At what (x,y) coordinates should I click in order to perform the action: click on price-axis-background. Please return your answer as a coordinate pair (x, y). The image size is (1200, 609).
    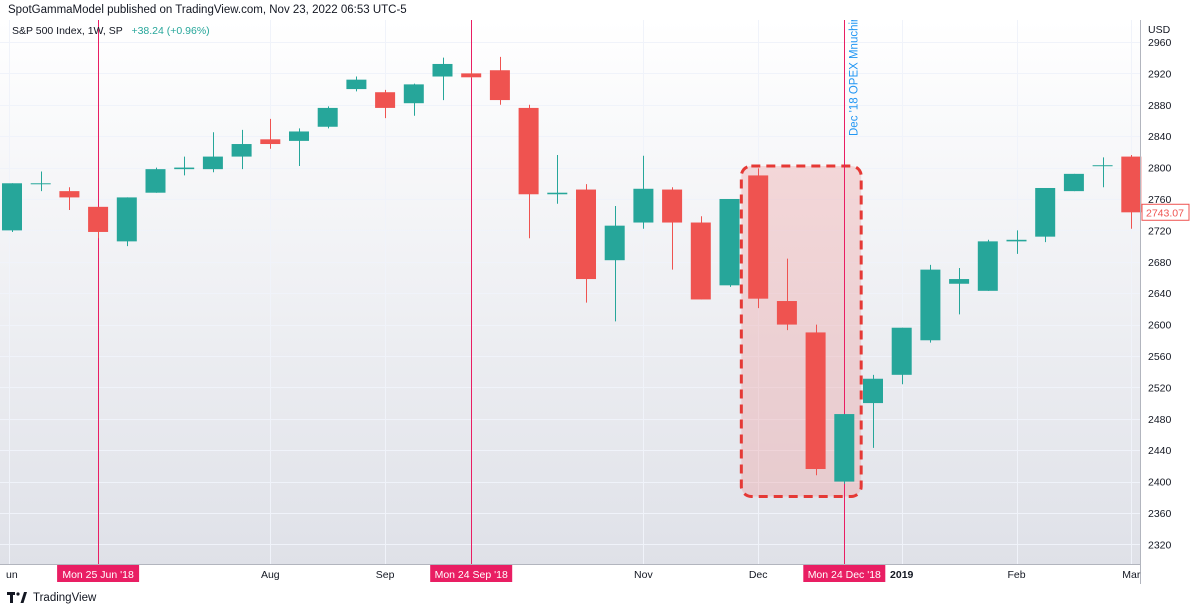
    Looking at the image, I should click on (1170, 292).